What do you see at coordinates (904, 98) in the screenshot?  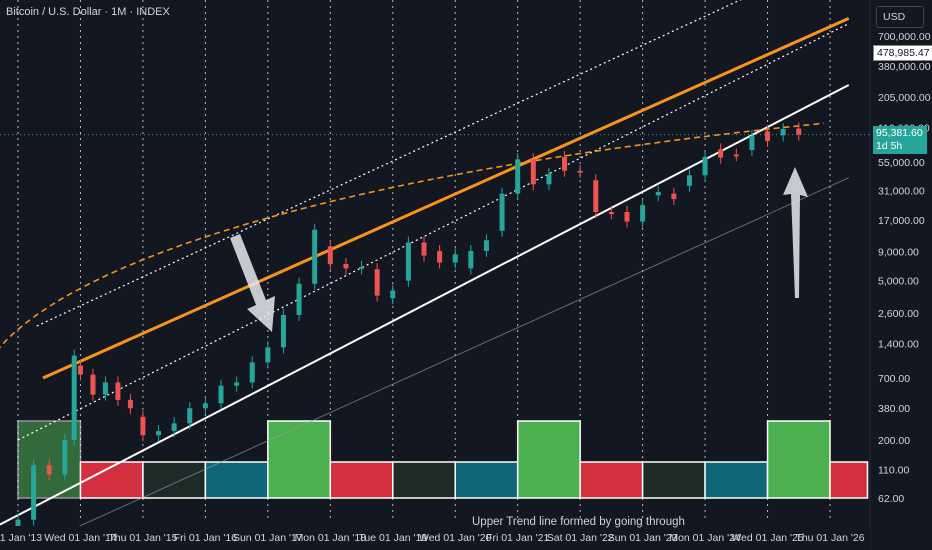 I see `y-tick-label: 205,000.00` at bounding box center [904, 98].